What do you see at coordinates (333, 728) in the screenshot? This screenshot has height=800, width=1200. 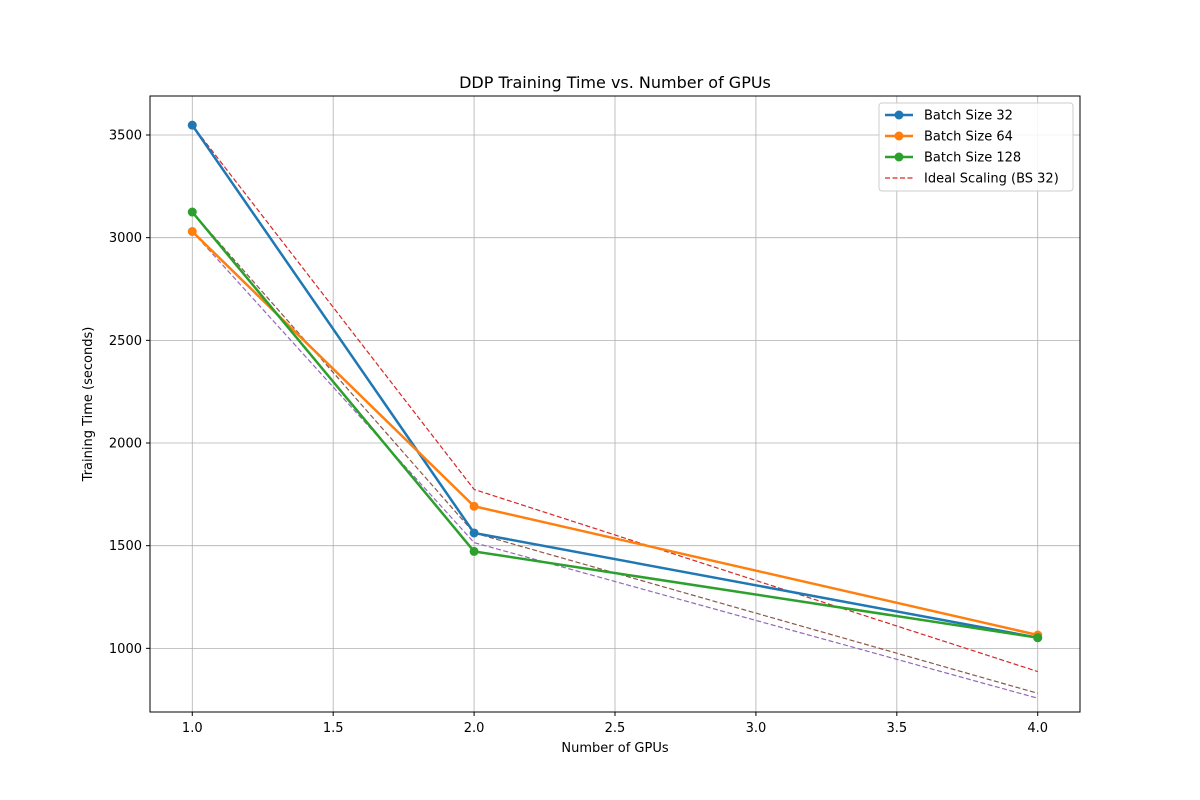 I see `x-tick-label: 1.5` at bounding box center [333, 728].